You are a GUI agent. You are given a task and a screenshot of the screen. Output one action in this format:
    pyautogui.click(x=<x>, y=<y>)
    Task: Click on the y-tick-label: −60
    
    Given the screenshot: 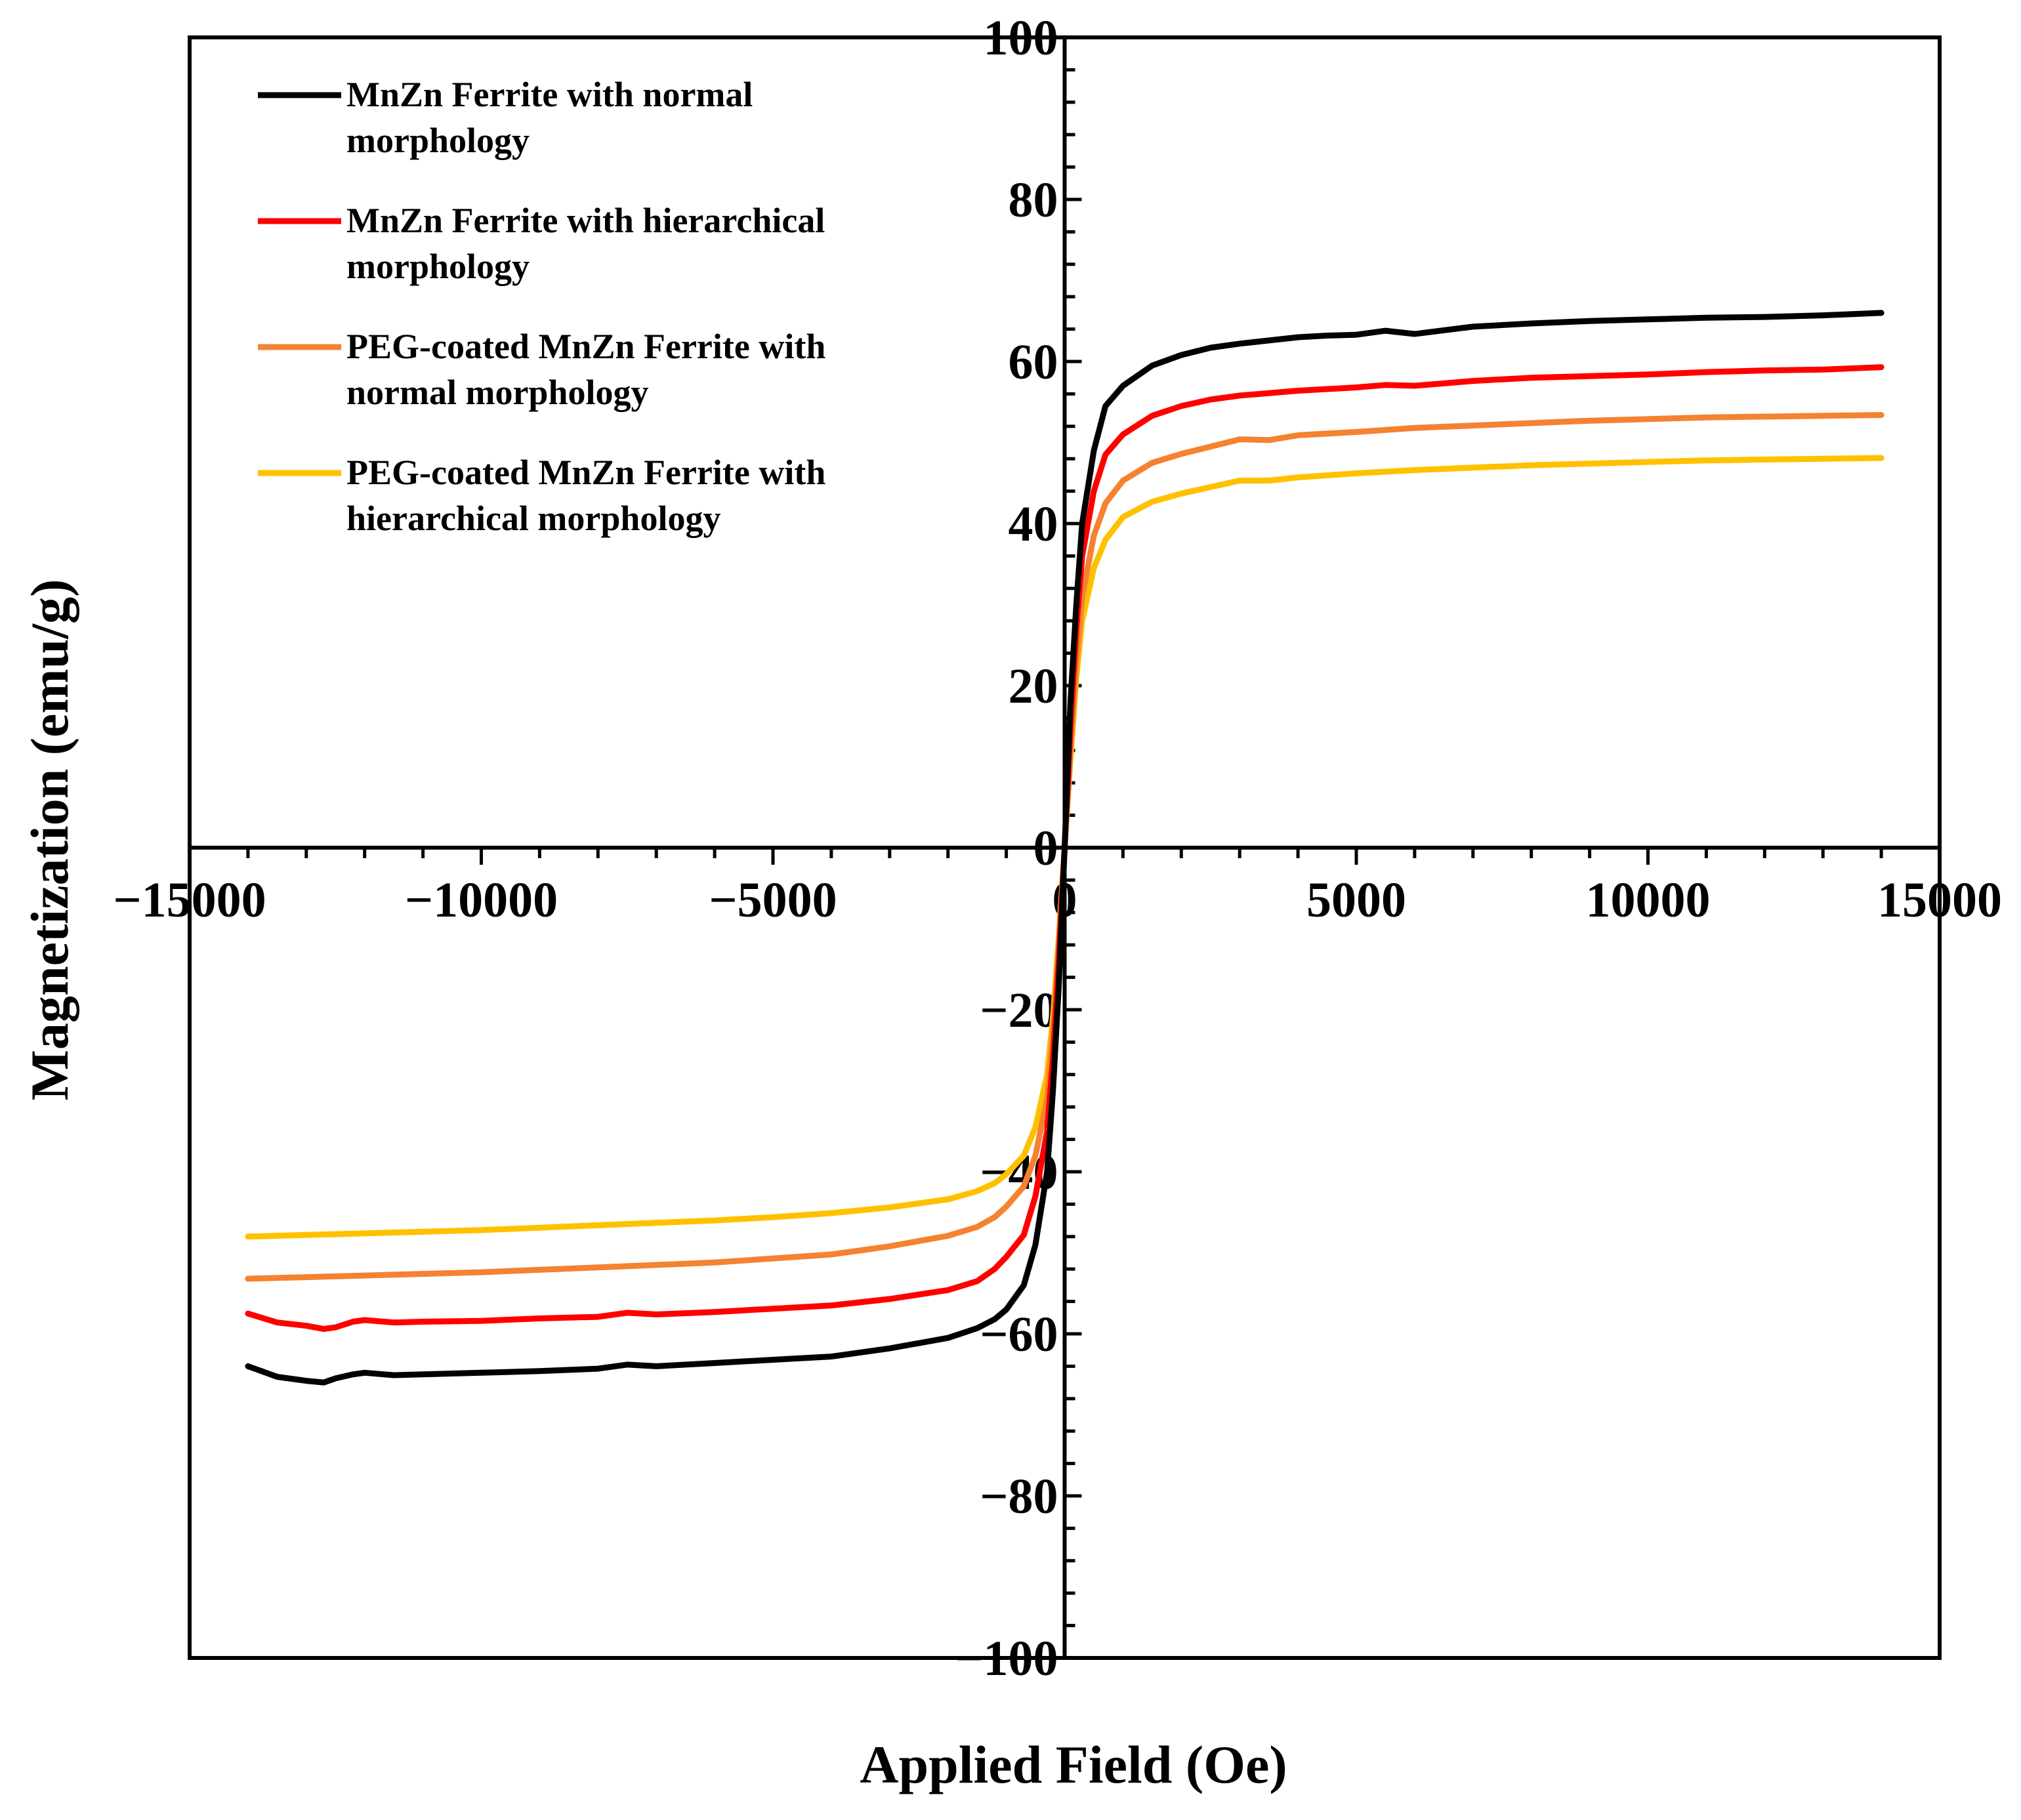 What is the action you would take?
    pyautogui.click(x=1019, y=1334)
    